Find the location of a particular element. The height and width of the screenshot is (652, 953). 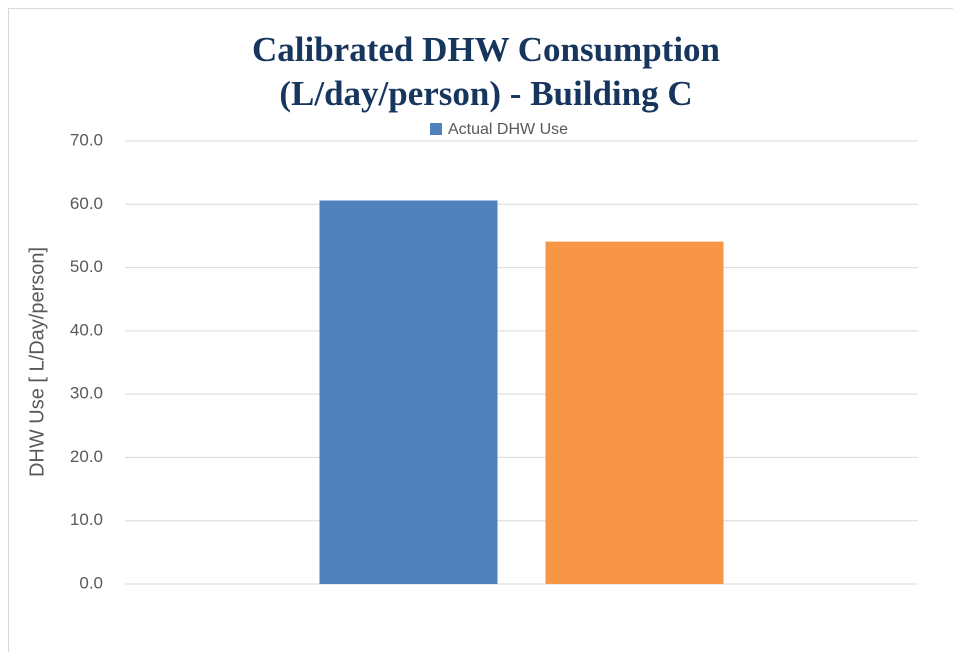

legend-label: Actual DHW Use is located at coordinates (508, 129).